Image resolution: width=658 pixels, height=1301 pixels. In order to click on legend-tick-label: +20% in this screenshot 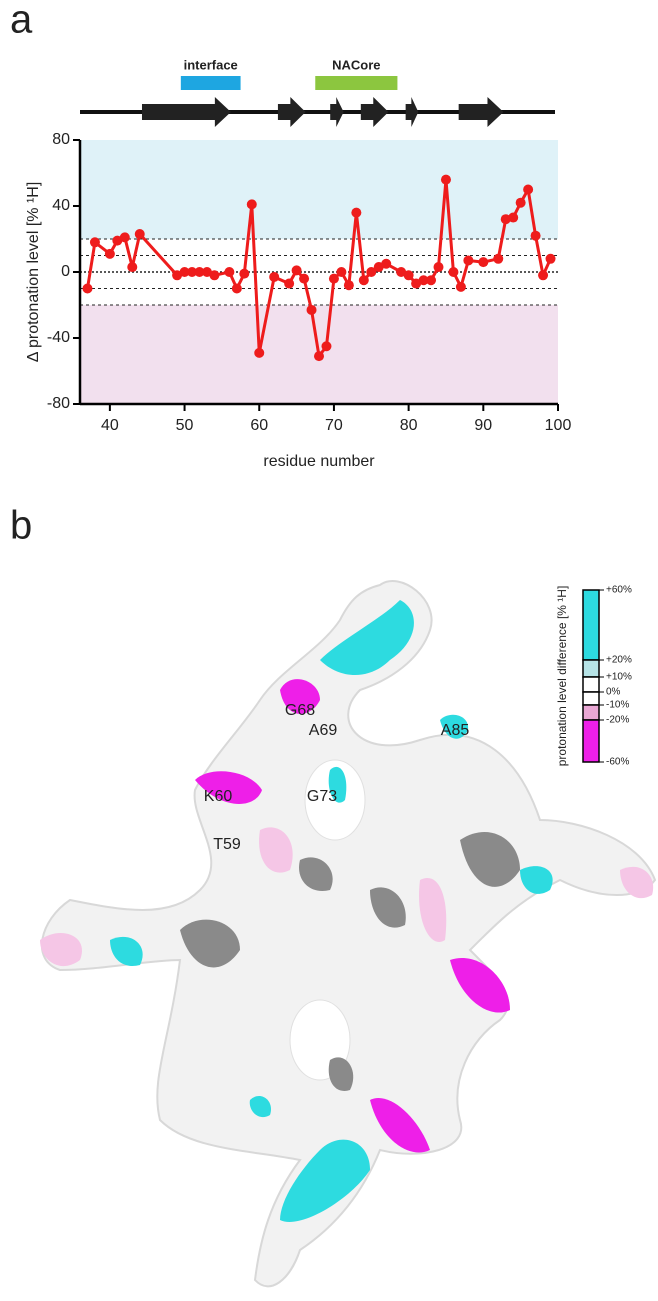, I will do `click(619, 660)`.